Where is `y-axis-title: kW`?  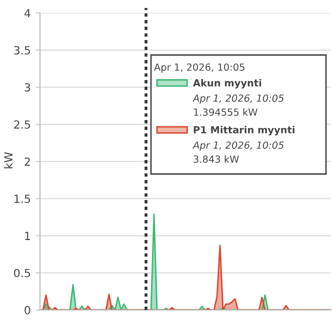
y-axis-title: kW is located at coordinates (8, 160).